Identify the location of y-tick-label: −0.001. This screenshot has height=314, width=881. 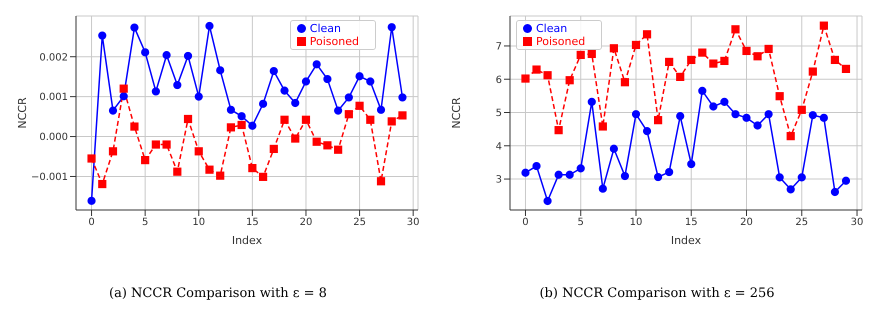
(49, 178).